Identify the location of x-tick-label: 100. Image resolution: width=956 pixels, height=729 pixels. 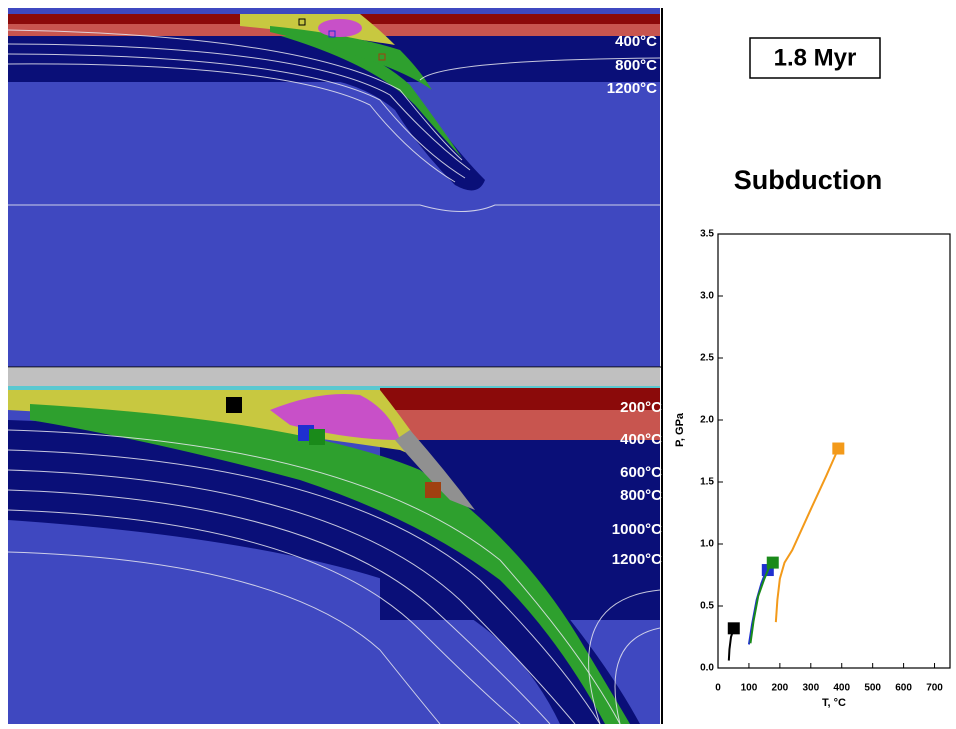
(749, 688).